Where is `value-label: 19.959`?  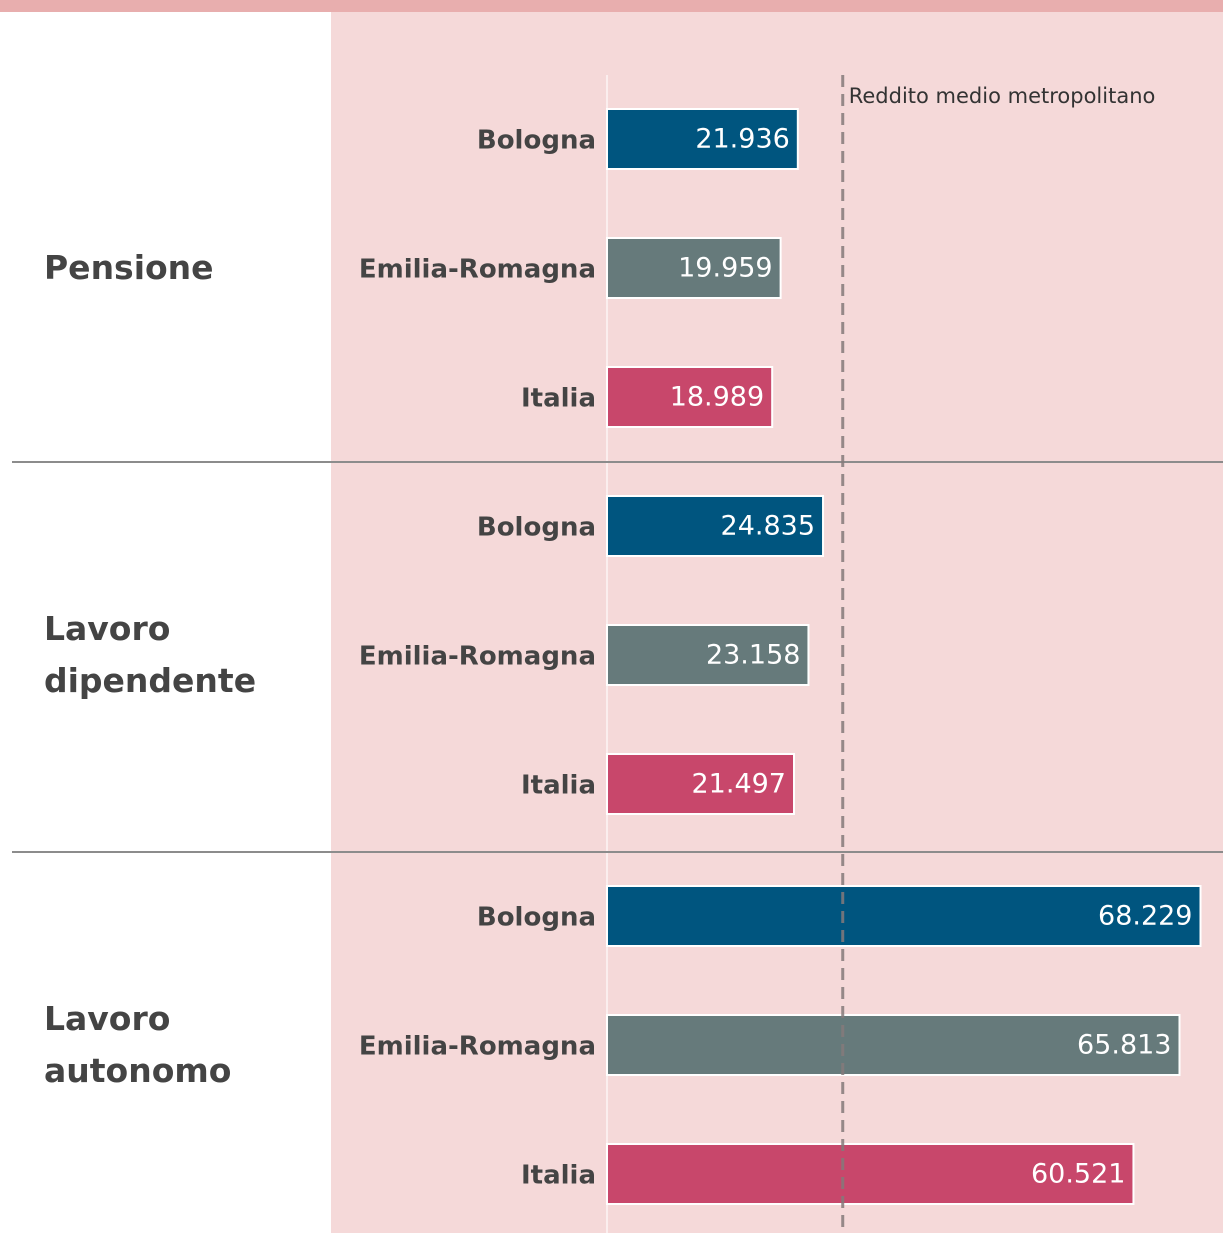
value-label: 19.959 is located at coordinates (725, 268).